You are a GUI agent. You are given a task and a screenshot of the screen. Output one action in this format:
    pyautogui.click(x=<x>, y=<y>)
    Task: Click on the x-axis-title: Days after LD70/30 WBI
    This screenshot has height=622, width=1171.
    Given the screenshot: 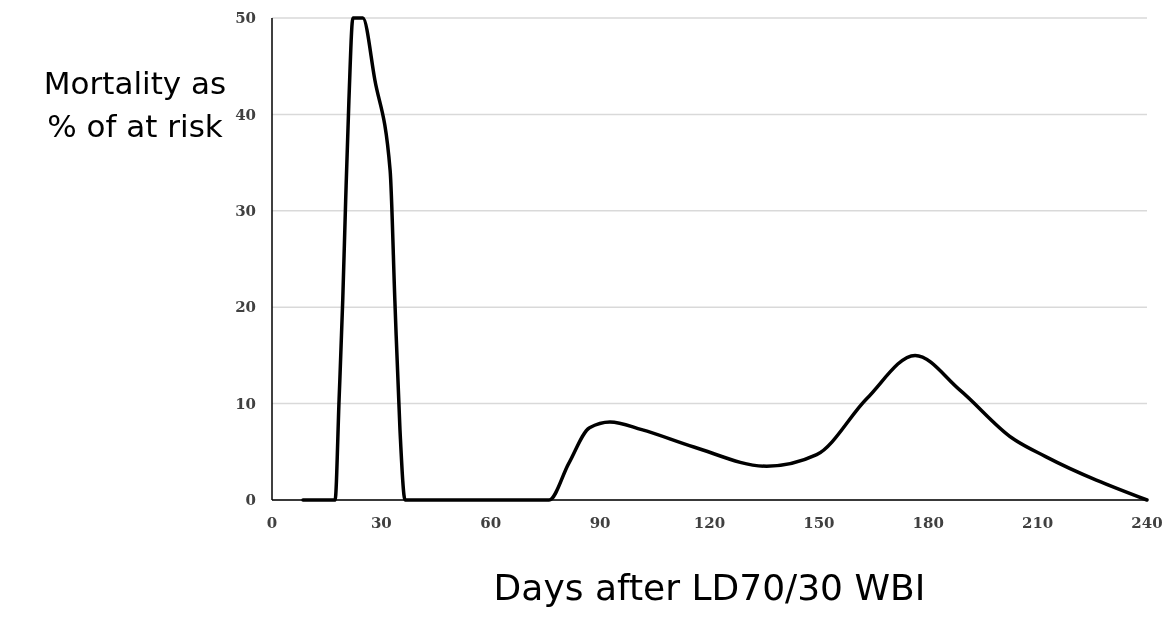 What is the action you would take?
    pyautogui.click(x=709, y=587)
    